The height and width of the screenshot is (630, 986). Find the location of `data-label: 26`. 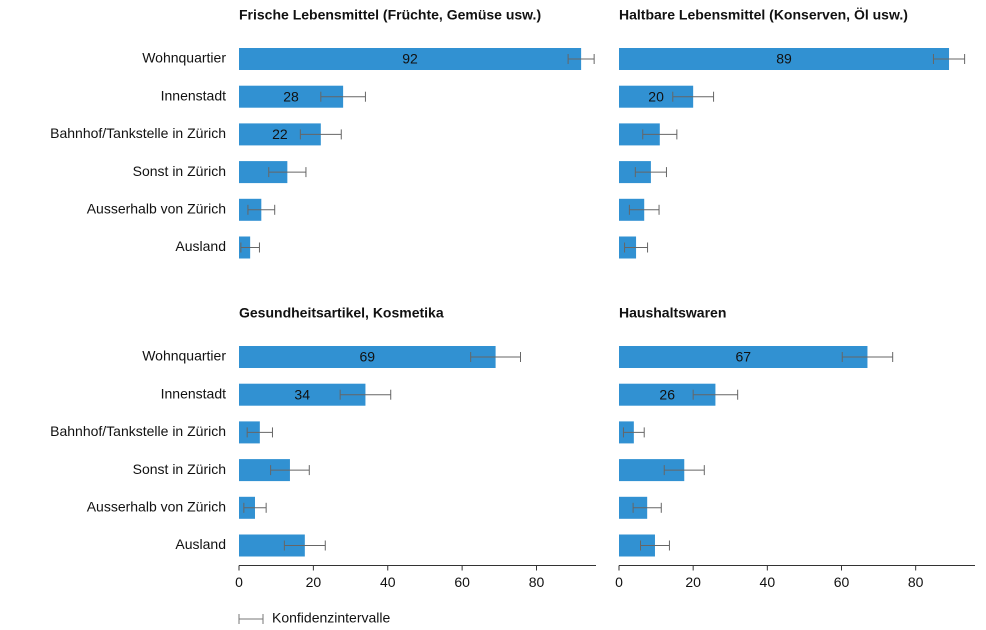

data-label: 26 is located at coordinates (667, 394).